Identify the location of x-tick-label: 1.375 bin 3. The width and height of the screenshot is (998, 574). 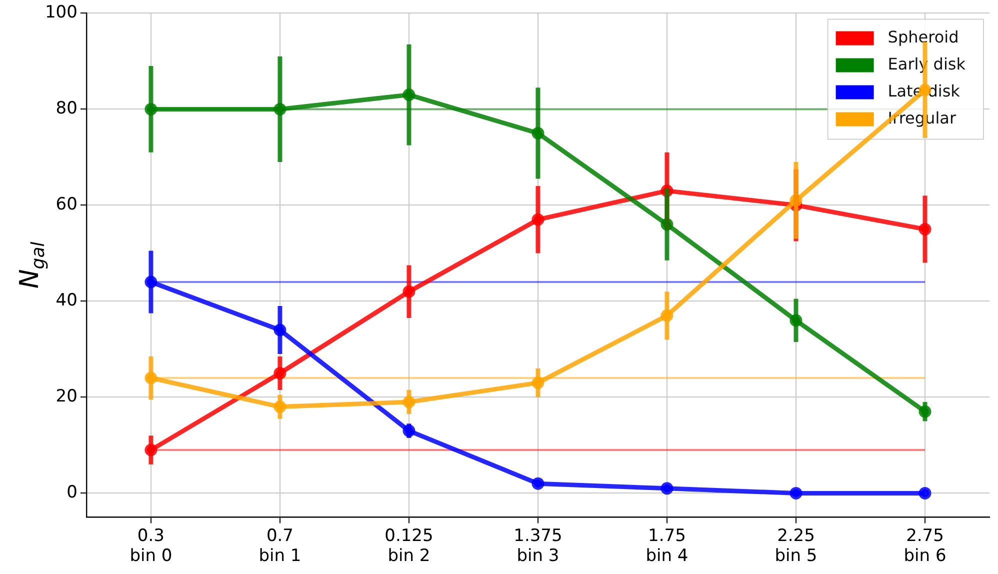
(538, 546).